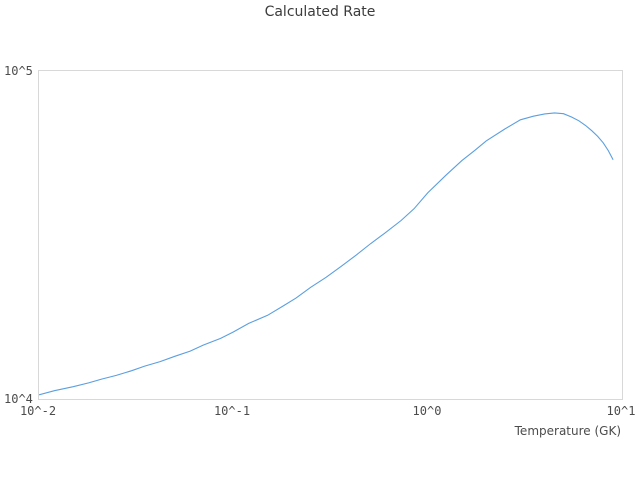  What do you see at coordinates (427, 411) in the screenshot?
I see `x-tick-1e0: 10^0` at bounding box center [427, 411].